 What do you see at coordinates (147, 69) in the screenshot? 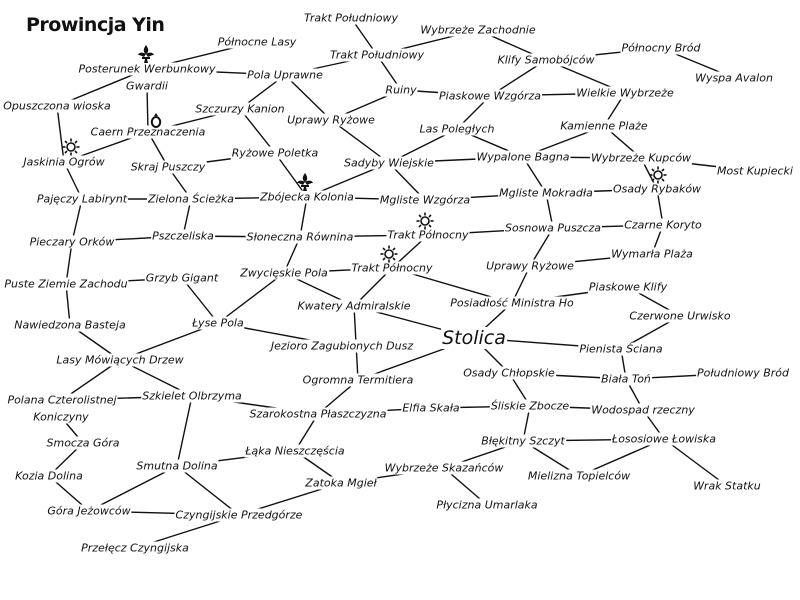
I see `place-posterunek: Posterunek Werbunkowy` at bounding box center [147, 69].